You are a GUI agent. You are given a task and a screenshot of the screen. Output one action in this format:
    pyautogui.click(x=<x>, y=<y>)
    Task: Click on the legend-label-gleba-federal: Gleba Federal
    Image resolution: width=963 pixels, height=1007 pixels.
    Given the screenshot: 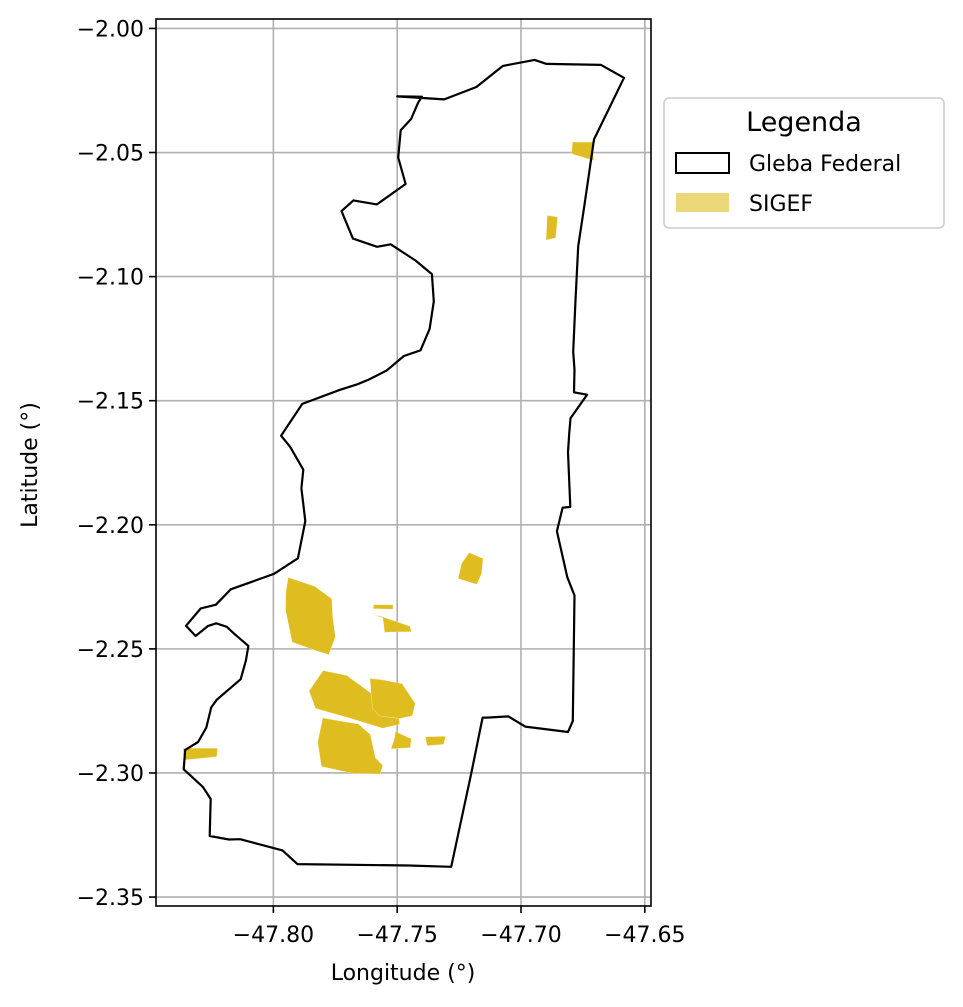 What is the action you would take?
    pyautogui.click(x=825, y=164)
    